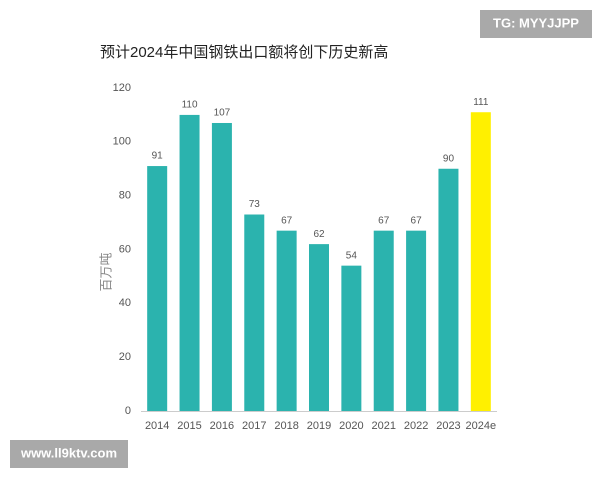 The height and width of the screenshot is (480, 600). I want to click on watermark: TG: MYYJJPP, so click(536, 22).